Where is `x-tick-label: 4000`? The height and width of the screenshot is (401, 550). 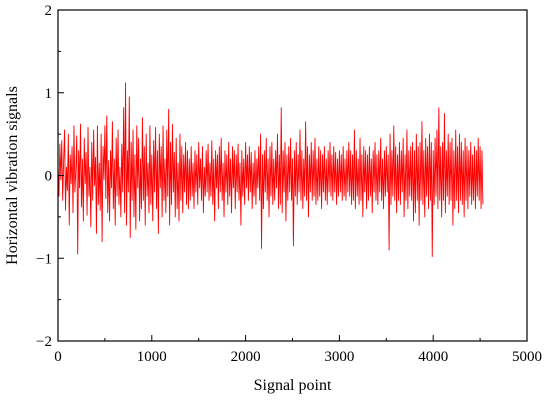 x-tick-label: 4000 is located at coordinates (433, 357).